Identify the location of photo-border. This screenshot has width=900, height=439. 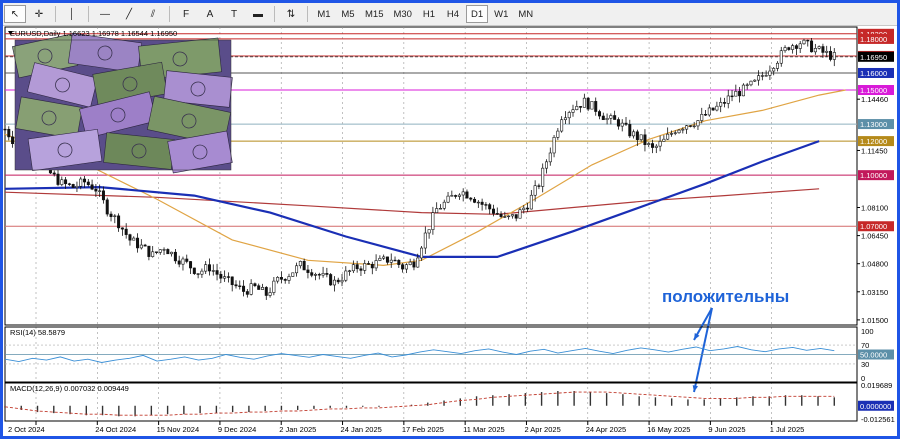
(123, 105).